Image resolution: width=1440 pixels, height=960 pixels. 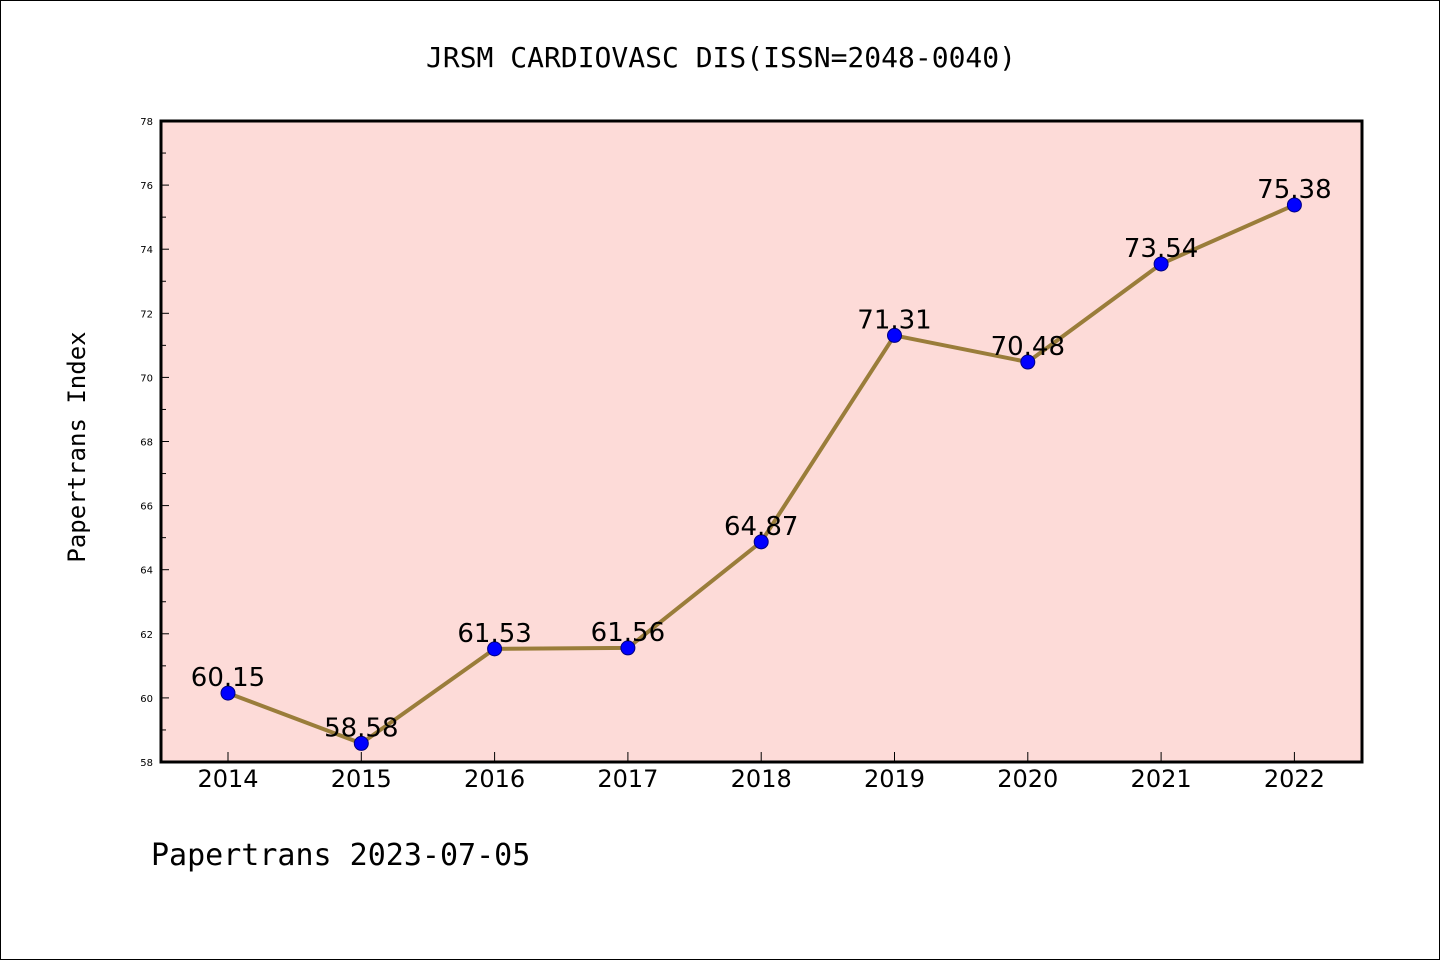 I want to click on x-tick-label: 2017, so click(x=627, y=779).